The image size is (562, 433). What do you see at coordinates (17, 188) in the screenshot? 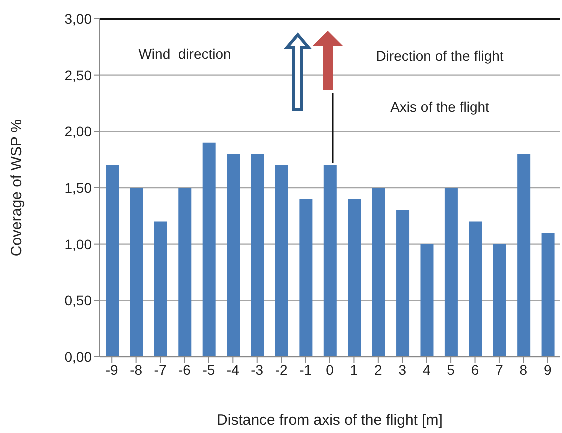
I see `y-axis-title: Coverage of WSP %` at bounding box center [17, 188].